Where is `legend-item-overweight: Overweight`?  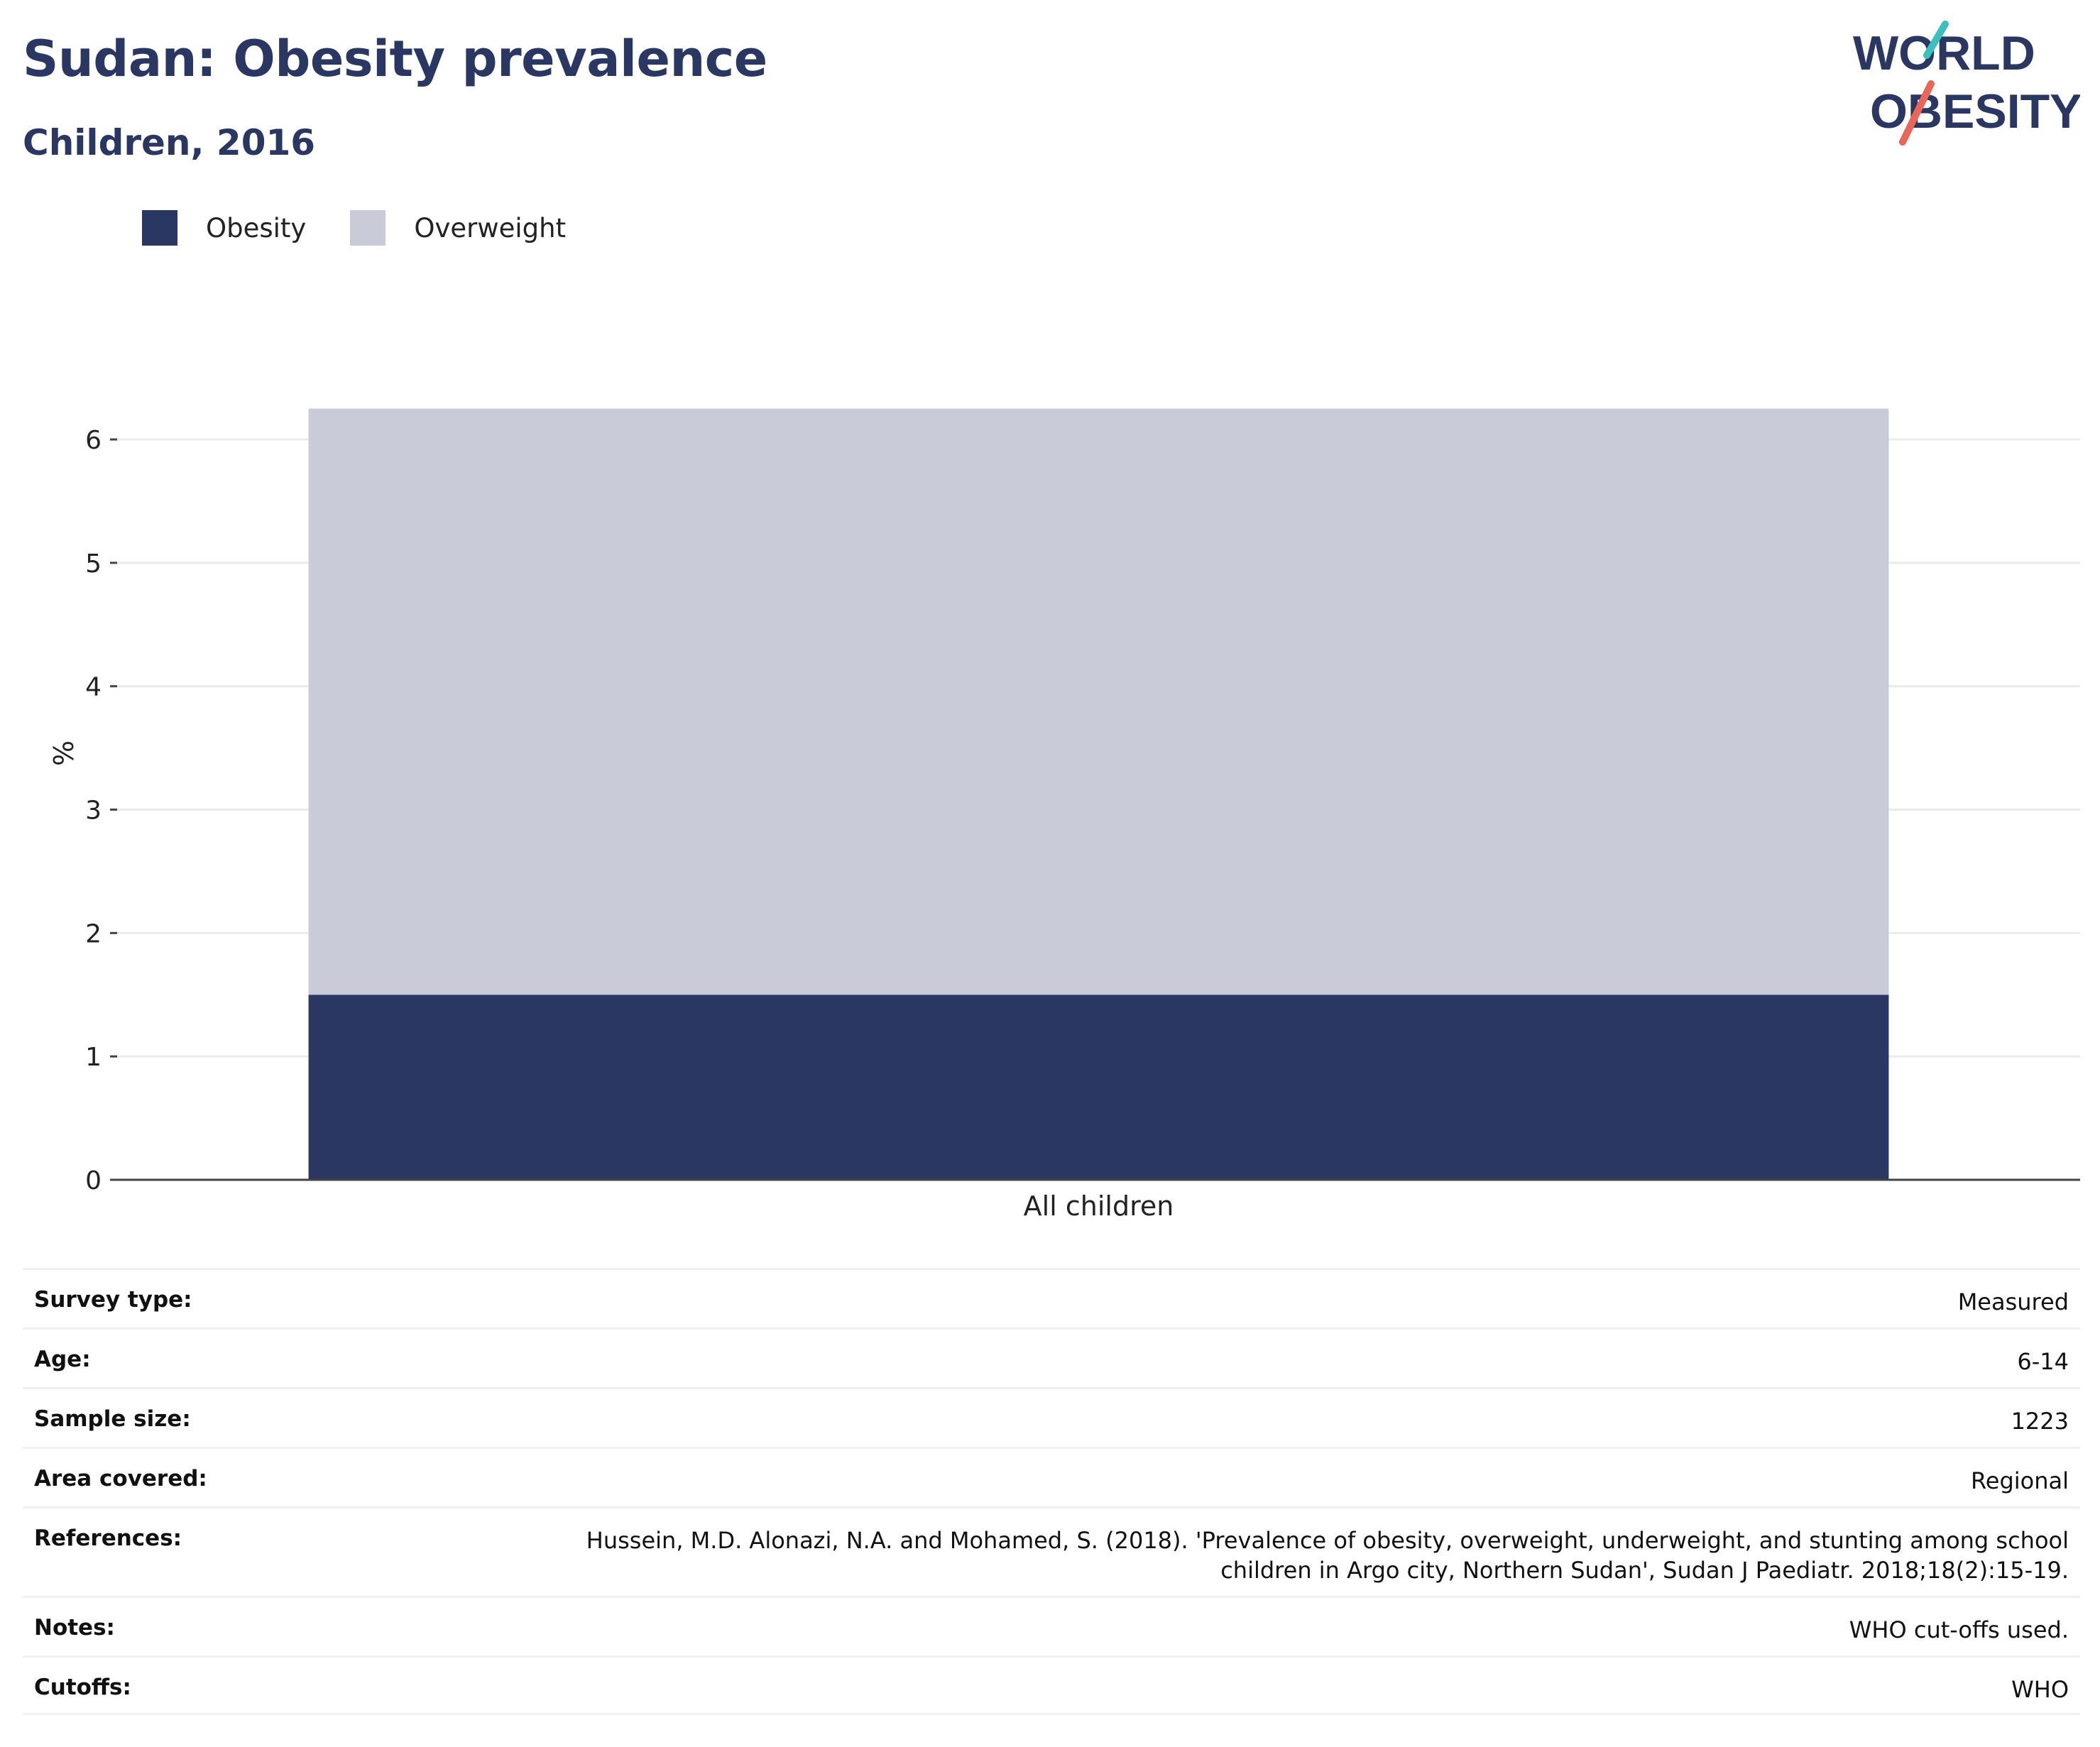
legend-item-overweight: Overweight is located at coordinates (458, 228).